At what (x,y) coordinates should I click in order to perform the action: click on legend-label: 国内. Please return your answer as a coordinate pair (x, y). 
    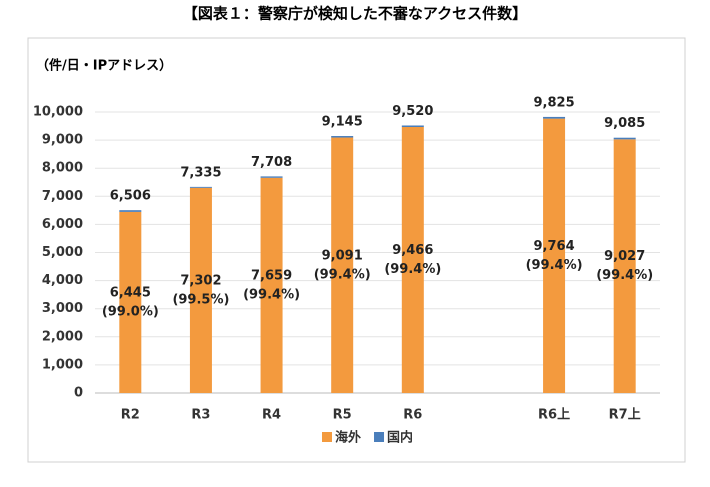
    Looking at the image, I should click on (400, 438).